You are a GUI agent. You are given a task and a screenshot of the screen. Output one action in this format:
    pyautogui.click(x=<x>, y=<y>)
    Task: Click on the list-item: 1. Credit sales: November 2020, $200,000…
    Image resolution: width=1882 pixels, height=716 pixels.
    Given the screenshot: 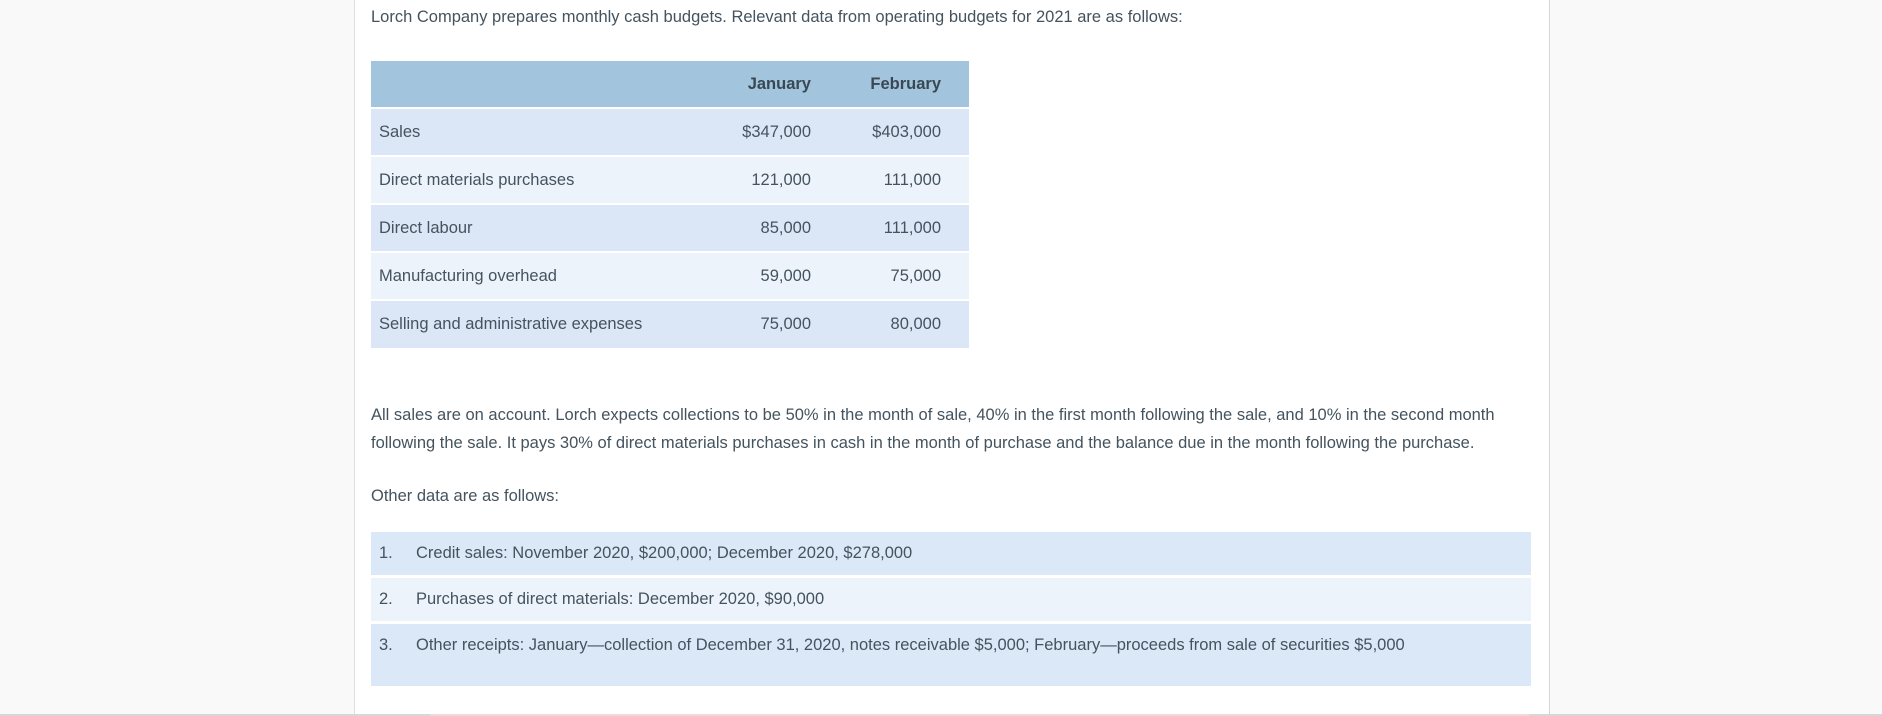 What is the action you would take?
    pyautogui.click(x=951, y=553)
    